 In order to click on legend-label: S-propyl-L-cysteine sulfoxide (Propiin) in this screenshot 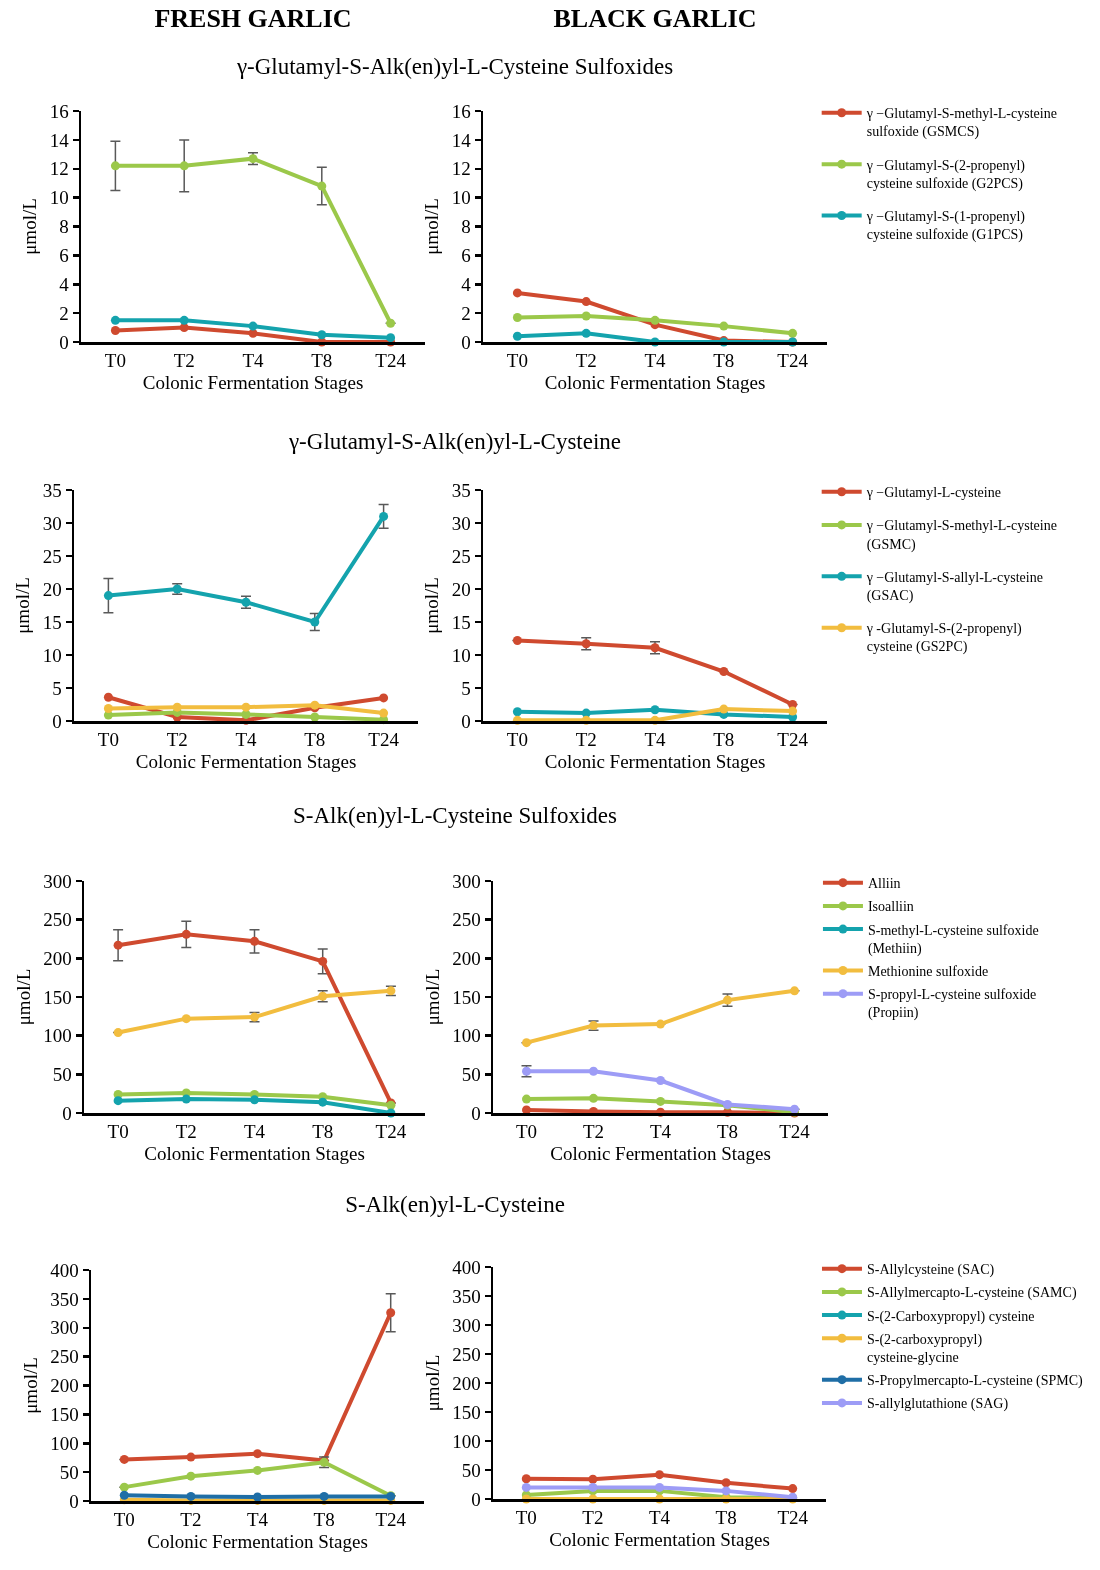, I will do `click(952, 1004)`.